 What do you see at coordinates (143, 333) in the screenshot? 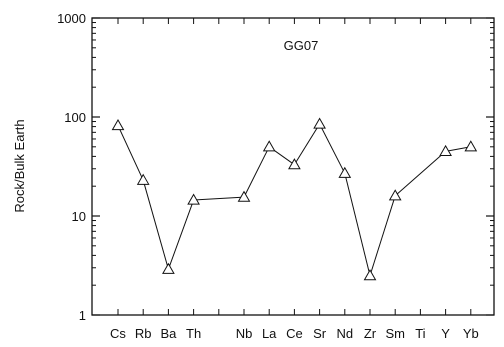
I see `x-category-label: Rb` at bounding box center [143, 333].